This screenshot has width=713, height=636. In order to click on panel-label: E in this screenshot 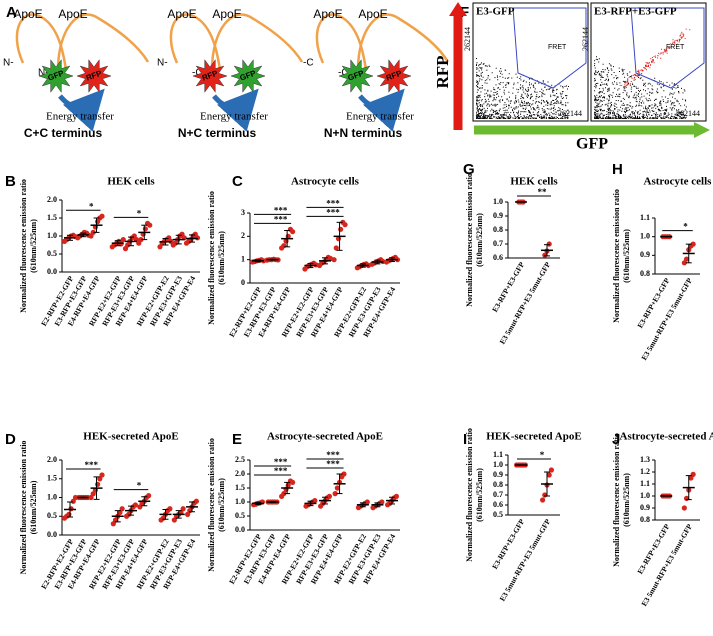, I will do `click(237, 439)`.